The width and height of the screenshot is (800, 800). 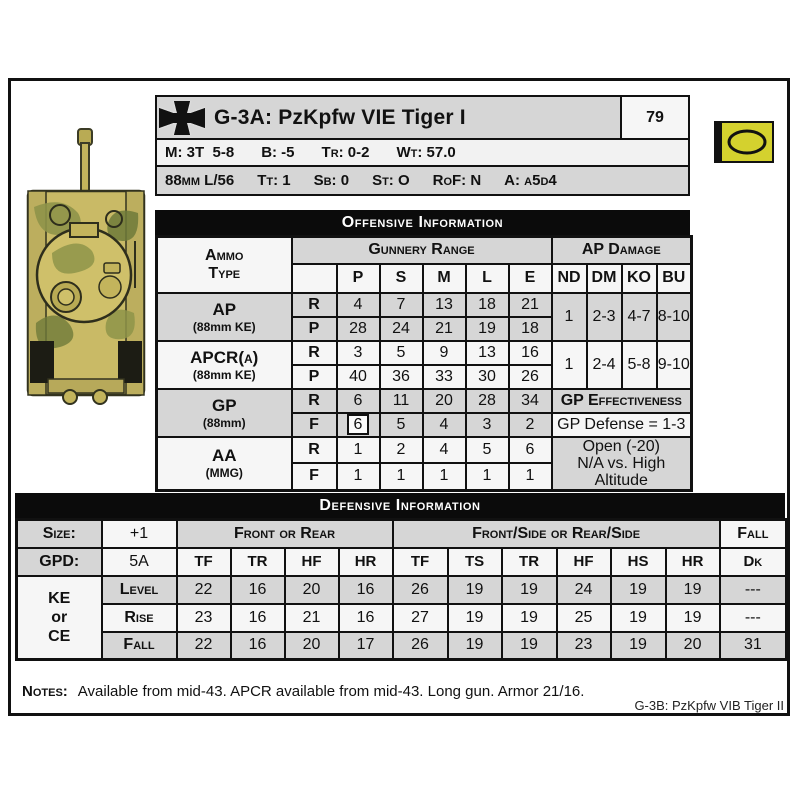 What do you see at coordinates (42, 362) in the screenshot?
I see `left-track-shoes` at bounding box center [42, 362].